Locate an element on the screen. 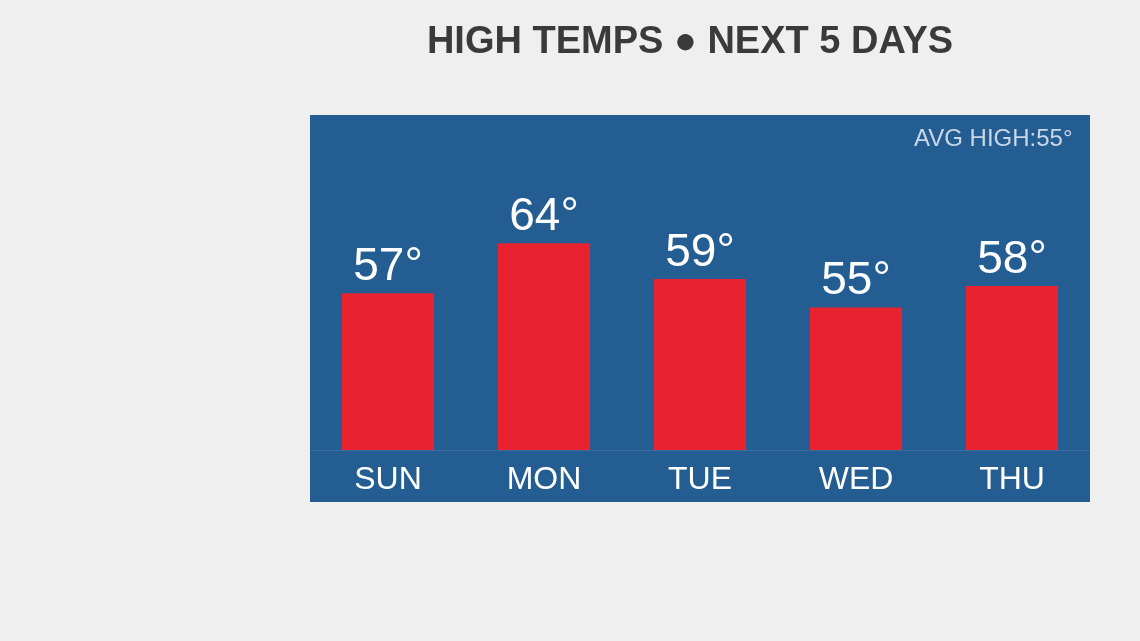 This screenshot has width=1140, height=641. data-label: 55° is located at coordinates (856, 278).